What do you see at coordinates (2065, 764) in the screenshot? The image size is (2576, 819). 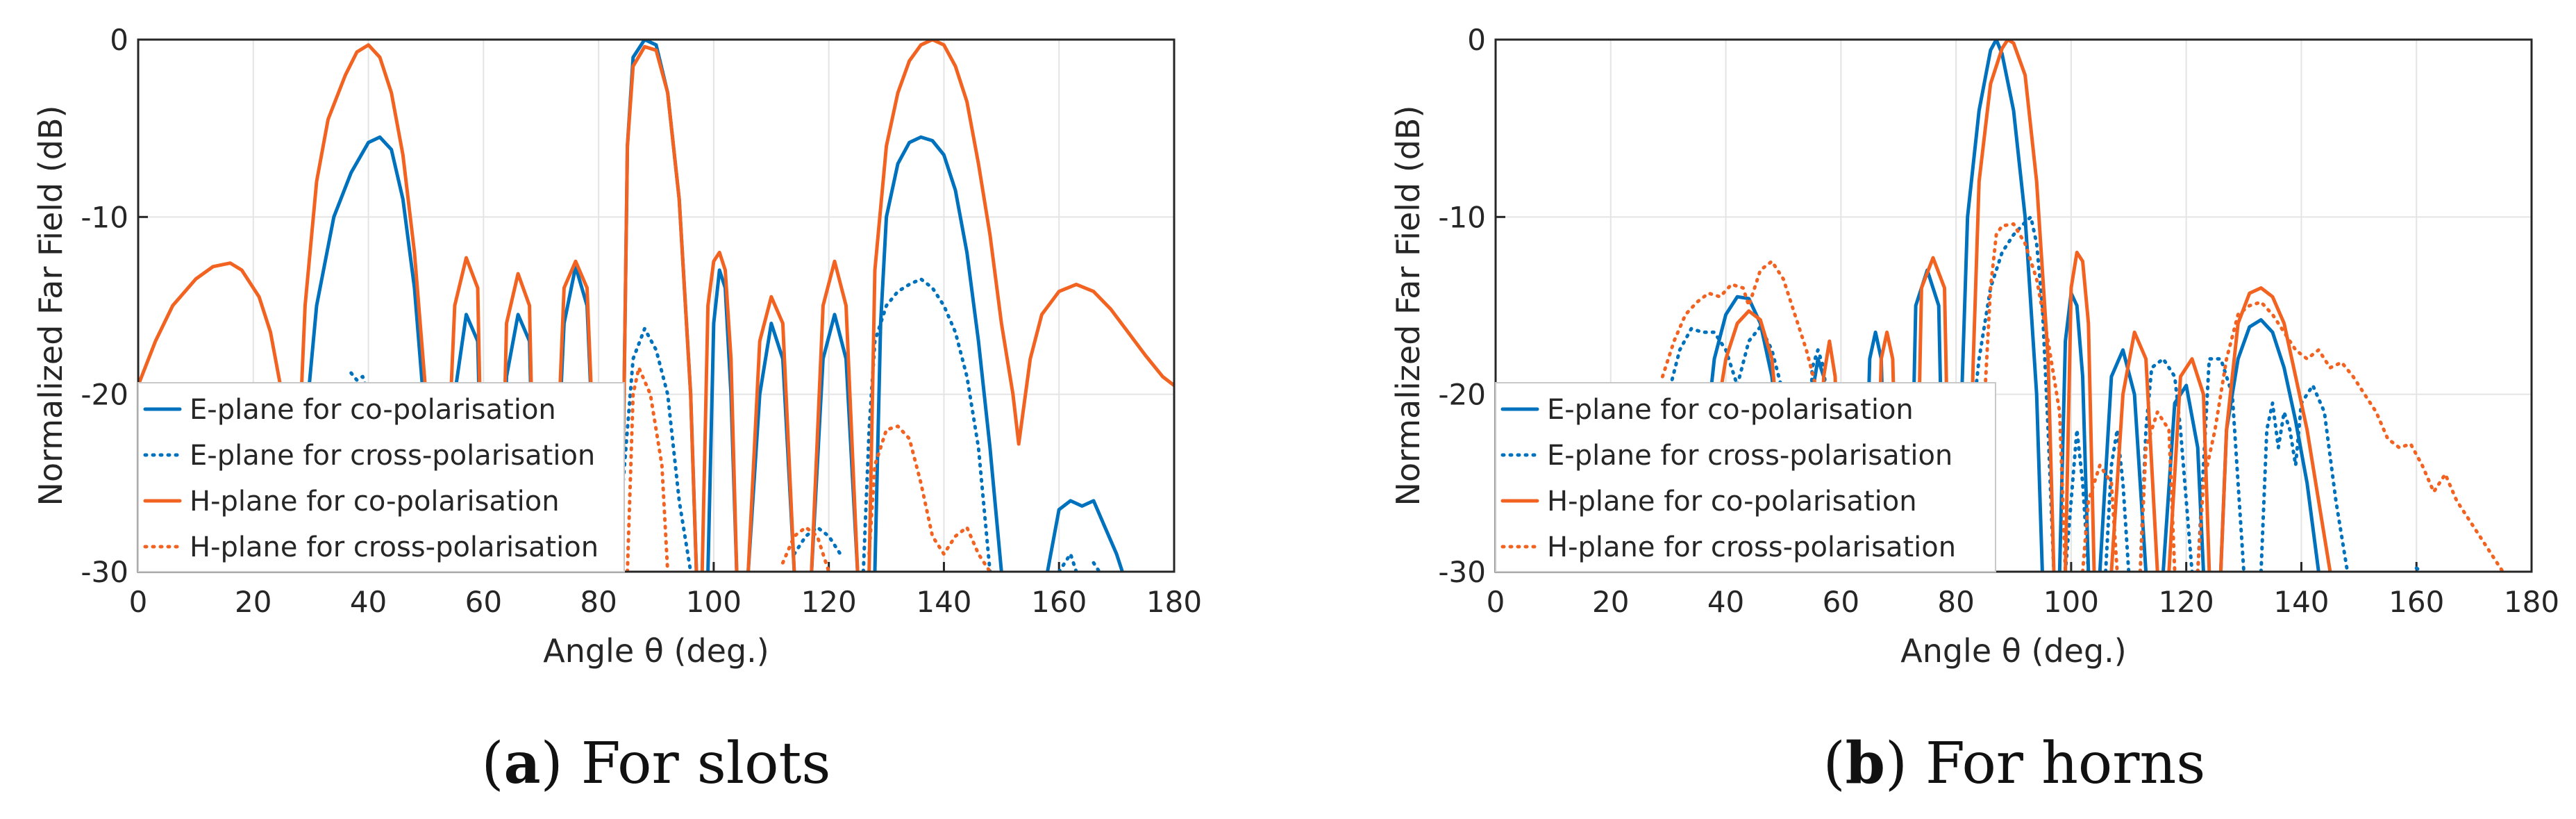 I see `caption-text: For horns` at bounding box center [2065, 764].